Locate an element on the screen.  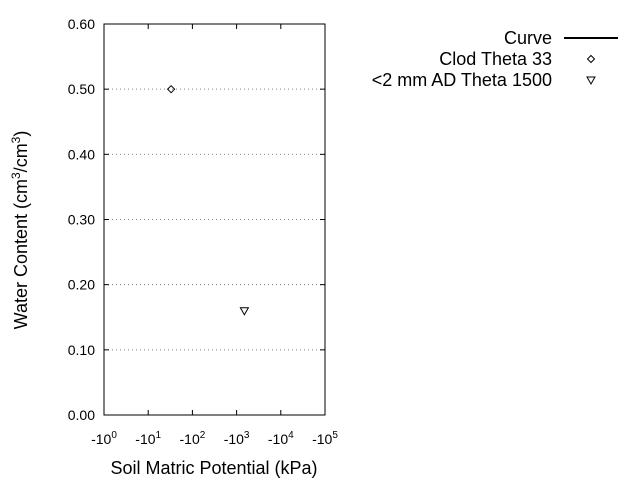
x-tick-label: -104 is located at coordinates (281, 438).